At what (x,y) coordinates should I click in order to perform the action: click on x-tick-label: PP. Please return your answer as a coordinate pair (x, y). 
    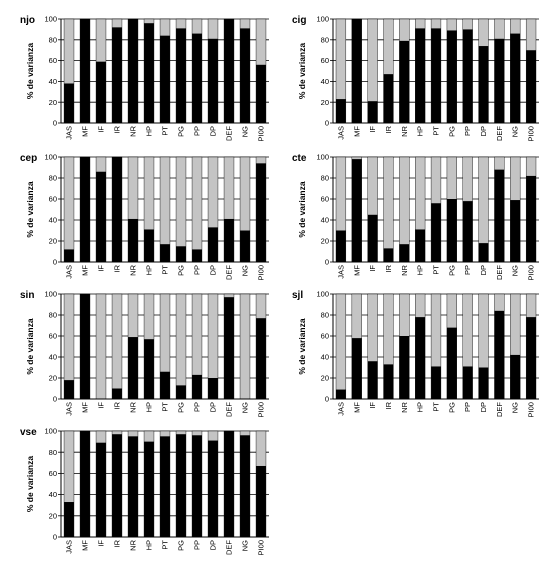
    Looking at the image, I should click on (197, 545).